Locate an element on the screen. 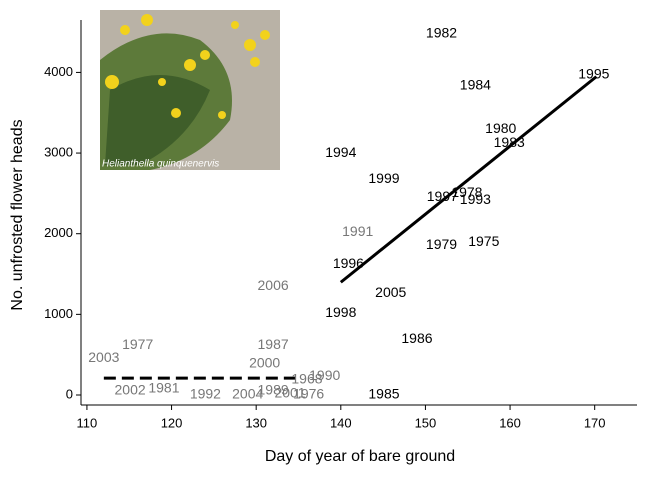 The image size is (650, 478). point-label: 1981 is located at coordinates (163, 388).